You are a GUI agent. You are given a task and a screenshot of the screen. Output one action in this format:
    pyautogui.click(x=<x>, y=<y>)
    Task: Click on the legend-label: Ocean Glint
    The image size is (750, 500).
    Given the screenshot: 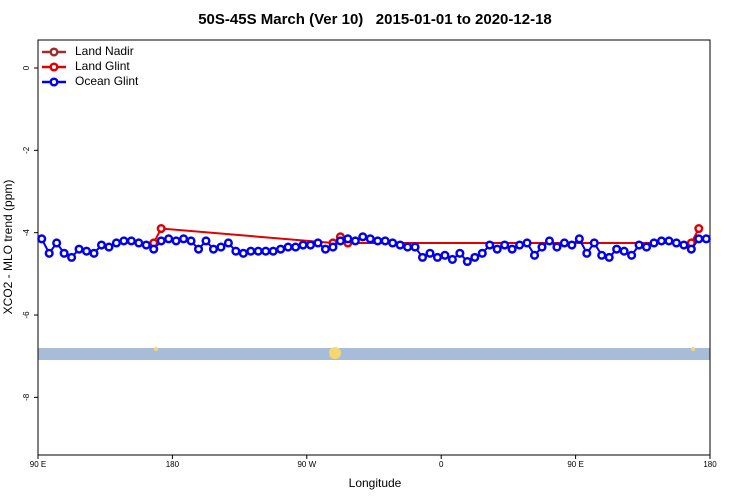 What is the action you would take?
    pyautogui.click(x=107, y=81)
    